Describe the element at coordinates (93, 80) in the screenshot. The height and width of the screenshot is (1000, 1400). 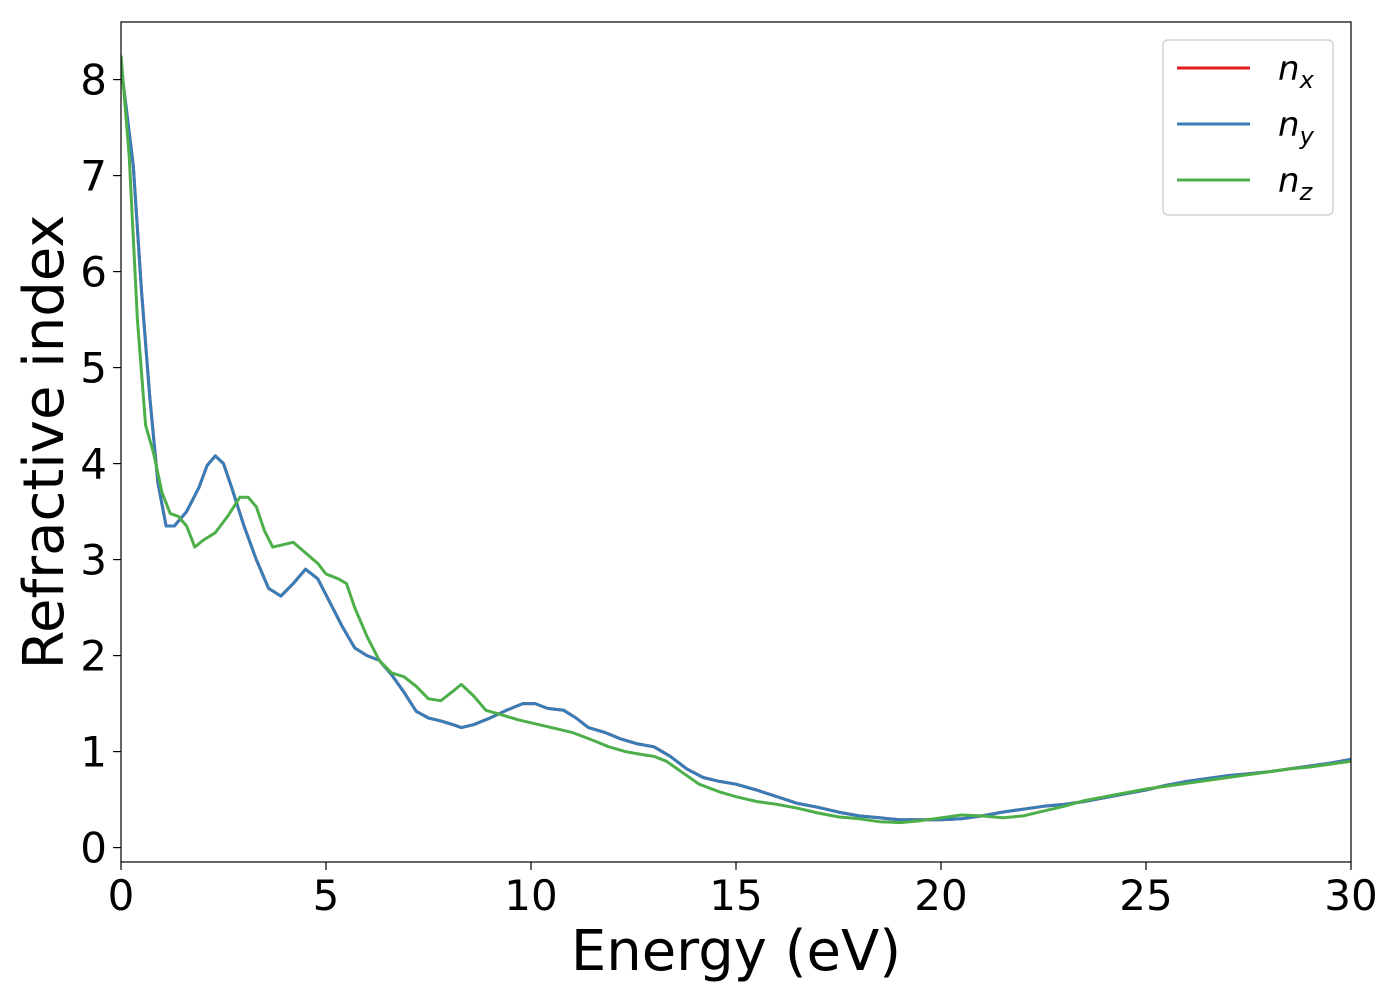
I see `y-tick-label: 8` at that location.